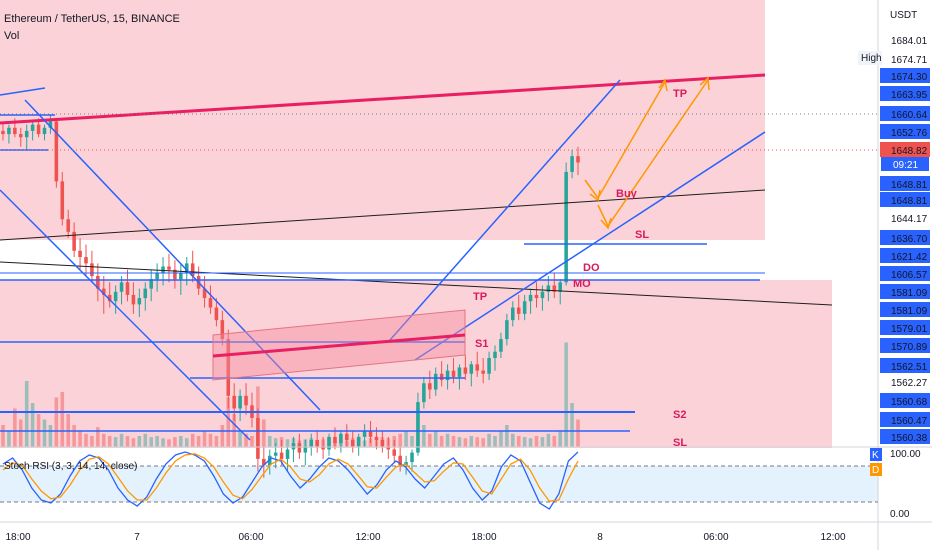  I want to click on stoch-d-badge, so click(876, 469).